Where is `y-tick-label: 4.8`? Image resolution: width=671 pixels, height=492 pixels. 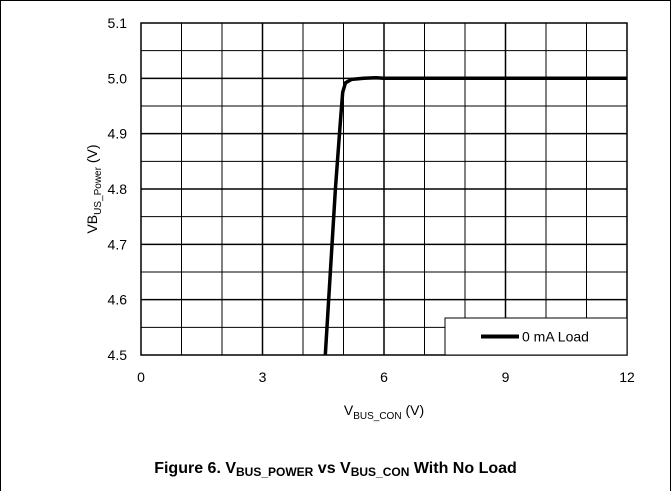
y-tick-label: 4.8 is located at coordinates (118, 189).